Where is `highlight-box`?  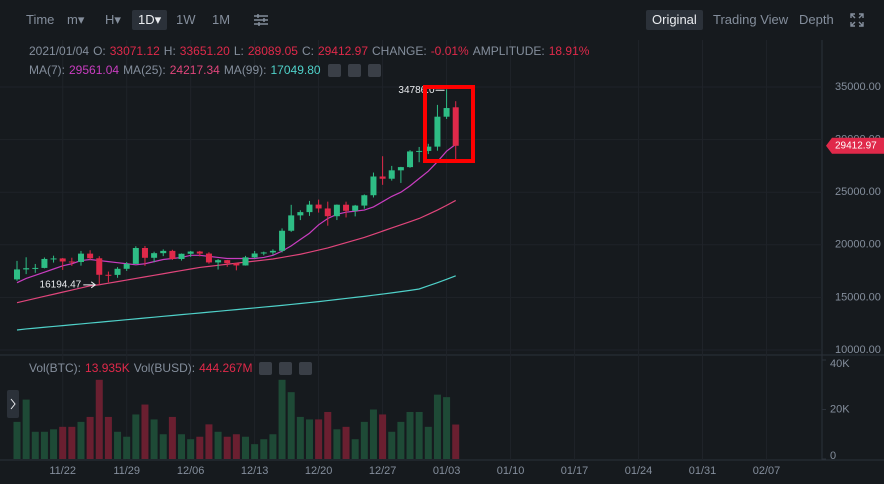
highlight-box is located at coordinates (449, 124).